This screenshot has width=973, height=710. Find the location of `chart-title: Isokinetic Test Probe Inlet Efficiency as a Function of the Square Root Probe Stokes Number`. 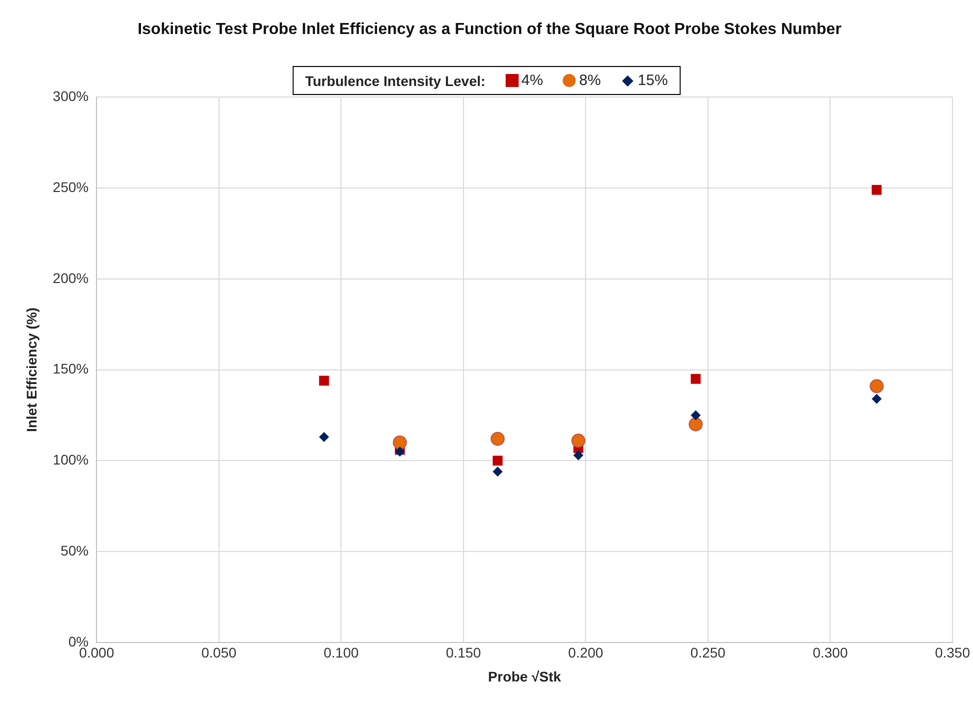

chart-title: Isokinetic Test Probe Inlet Efficiency as a Function of the Square Root Probe Stokes Number is located at coordinates (490, 29).